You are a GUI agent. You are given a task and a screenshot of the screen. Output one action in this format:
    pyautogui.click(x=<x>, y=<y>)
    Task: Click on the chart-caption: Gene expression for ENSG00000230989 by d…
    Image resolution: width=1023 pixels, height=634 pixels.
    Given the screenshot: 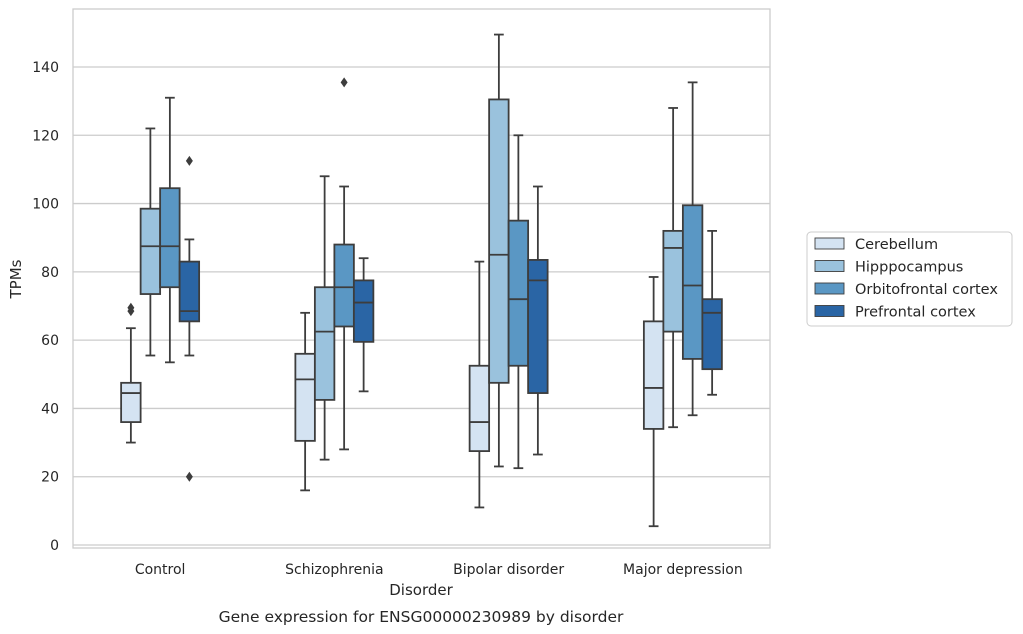 What is the action you would take?
    pyautogui.click(x=421, y=617)
    